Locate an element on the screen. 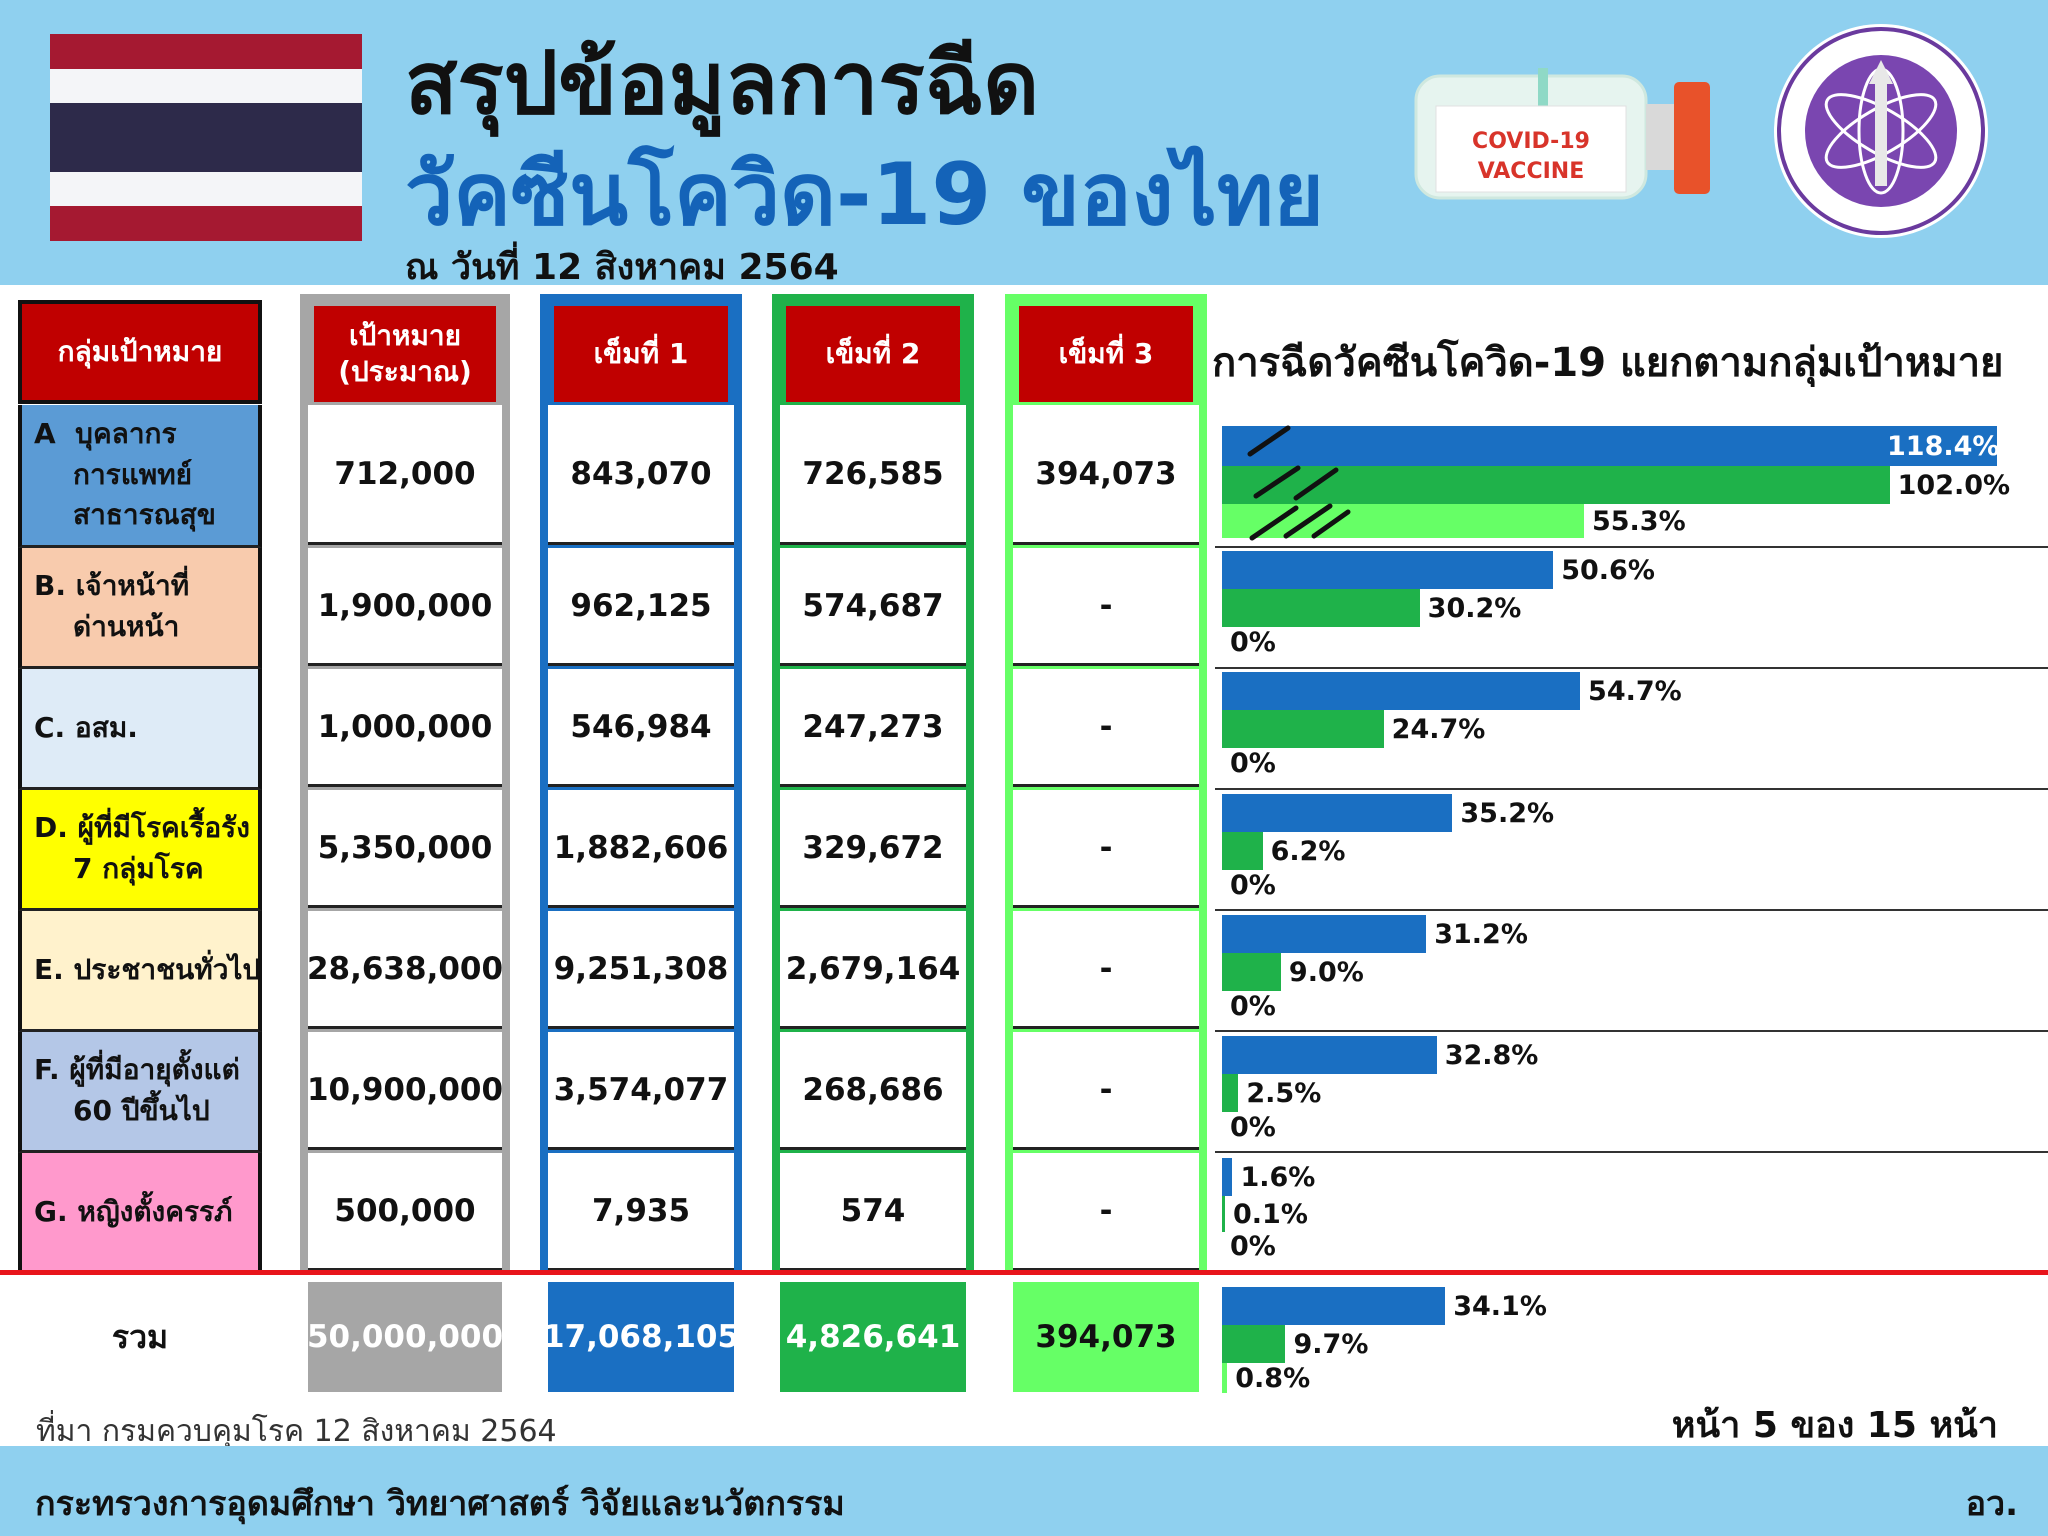  cell-dose1: 1,882,606 is located at coordinates (641, 849).